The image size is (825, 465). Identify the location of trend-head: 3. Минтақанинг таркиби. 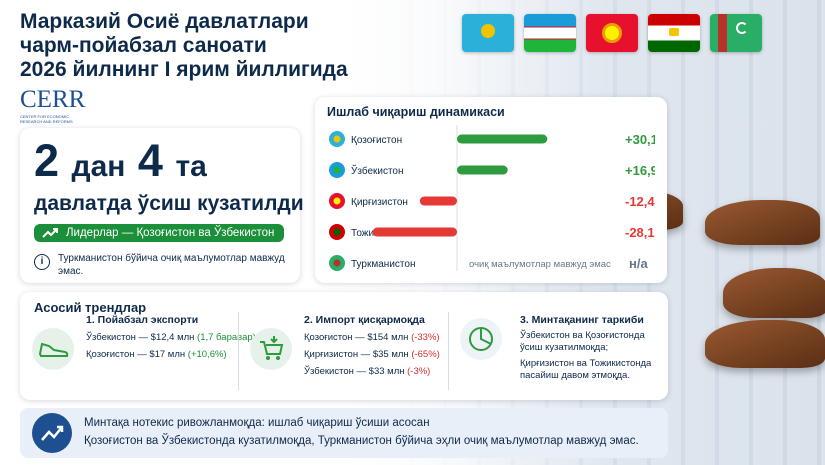
(582, 320).